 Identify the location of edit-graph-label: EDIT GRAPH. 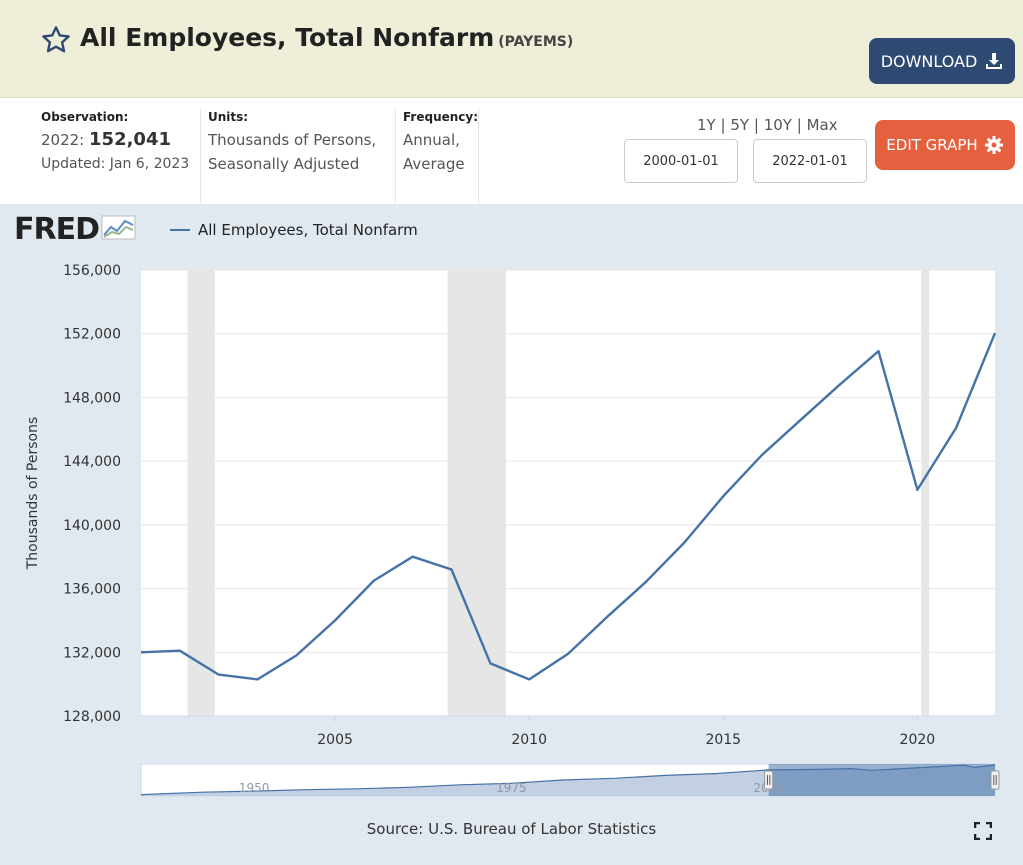
(932, 145).